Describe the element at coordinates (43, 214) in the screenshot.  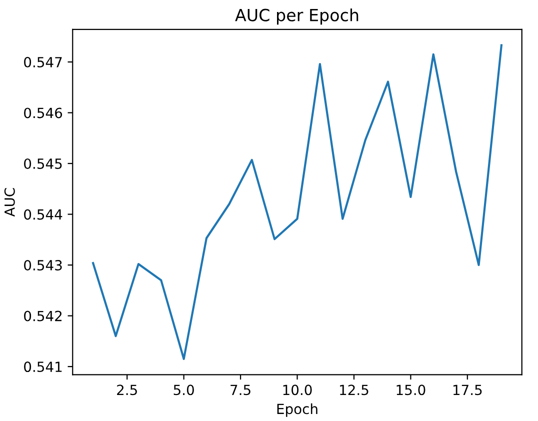
I see `y-tick-label: 0.544` at that location.